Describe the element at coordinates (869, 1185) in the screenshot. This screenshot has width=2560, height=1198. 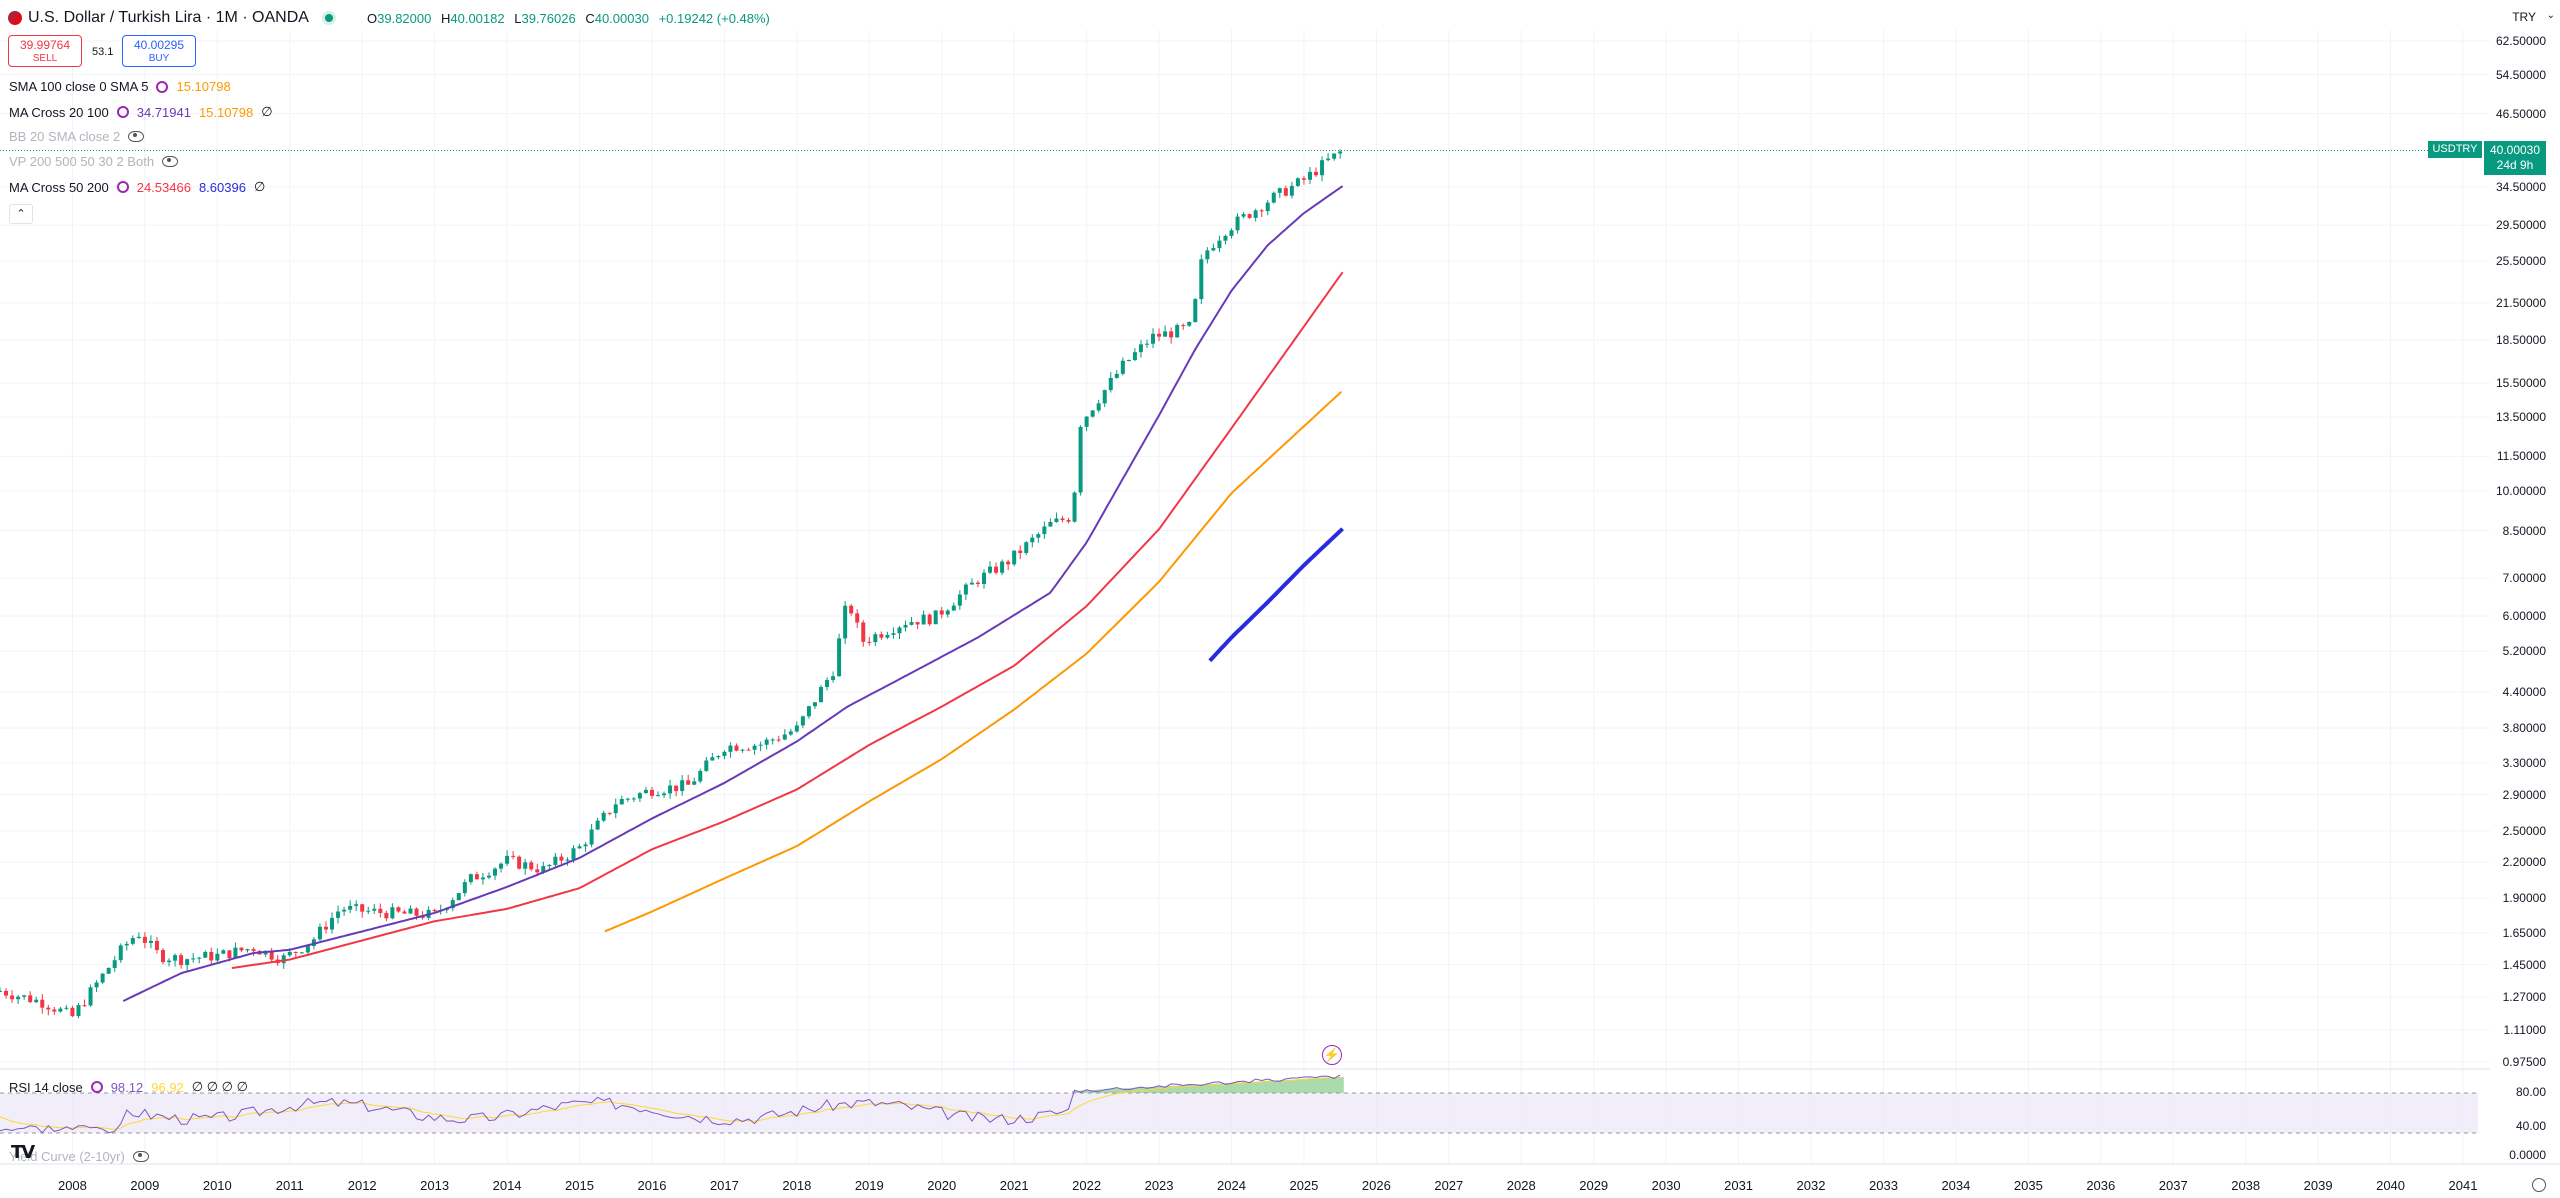
I see `time-tick-label: 2019` at that location.